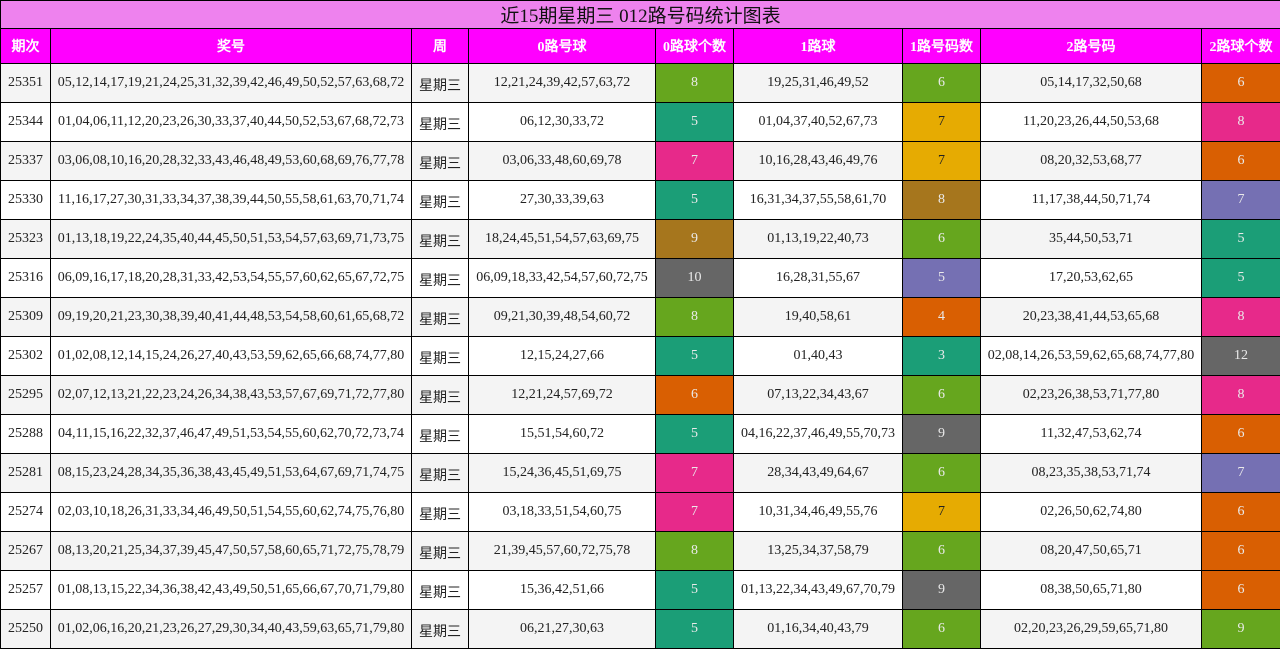 The width and height of the screenshot is (1280, 649). I want to click on route0-balls-cell: 15,51,54,60,72, so click(562, 434).